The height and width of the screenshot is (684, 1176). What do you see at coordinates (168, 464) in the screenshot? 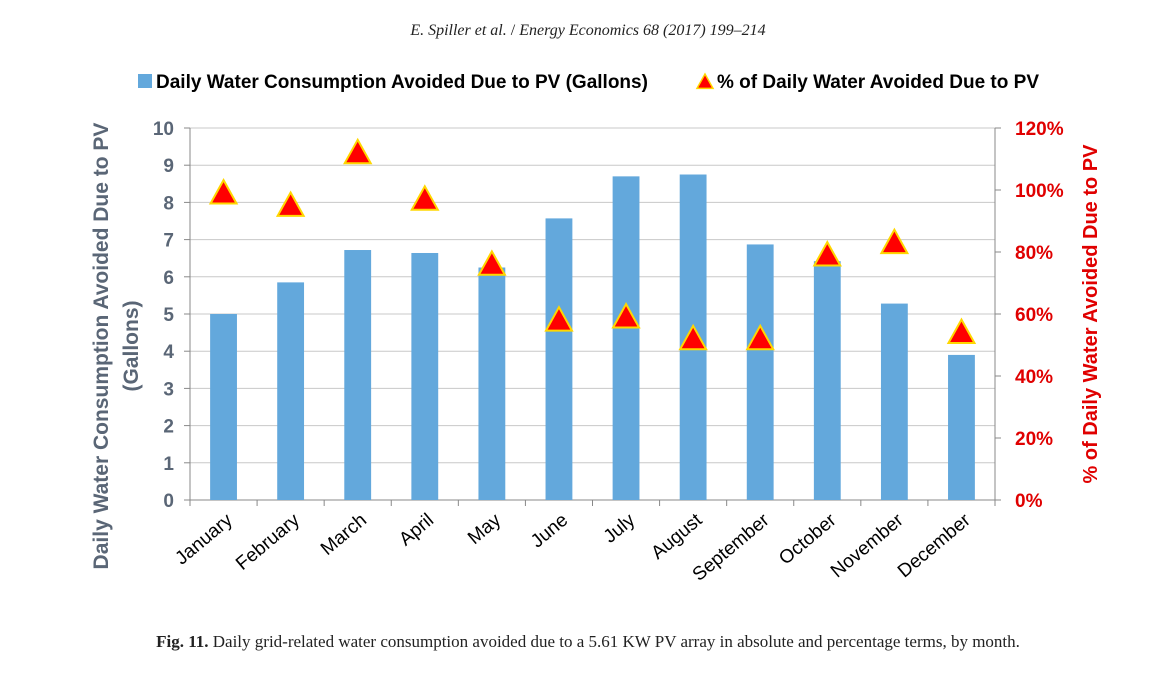
I see `left-tick-label: 1` at bounding box center [168, 464].